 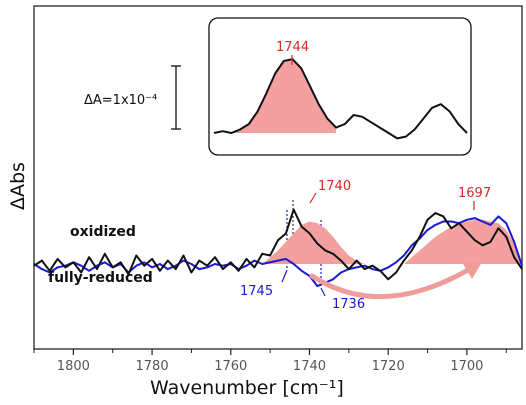 What do you see at coordinates (392, 241) in the screenshot?
I see `shaded-bands` at bounding box center [392, 241].